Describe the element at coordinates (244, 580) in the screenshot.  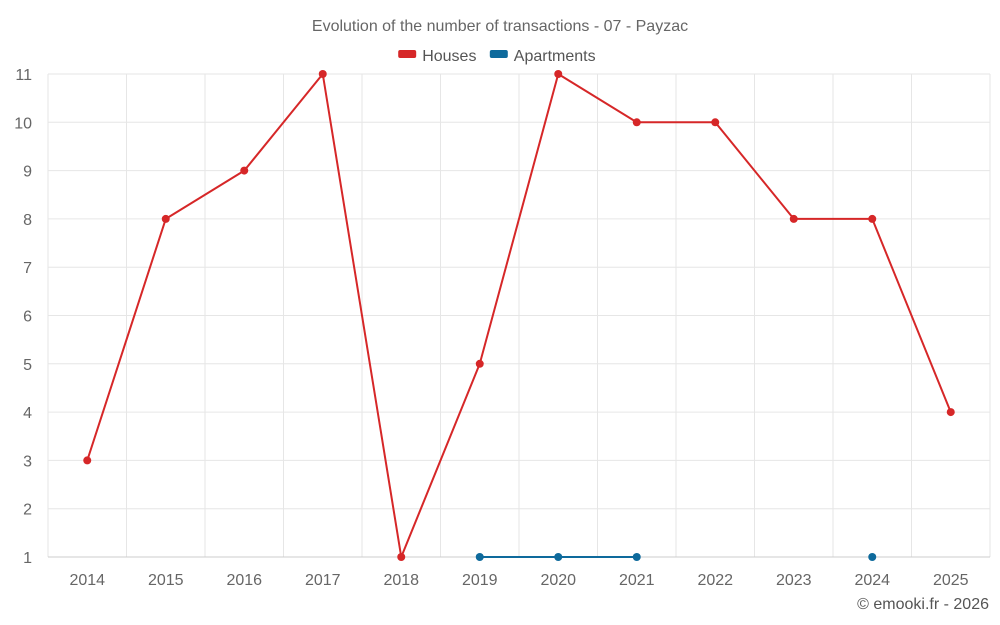
I see `x-tick-label: 2016` at that location.